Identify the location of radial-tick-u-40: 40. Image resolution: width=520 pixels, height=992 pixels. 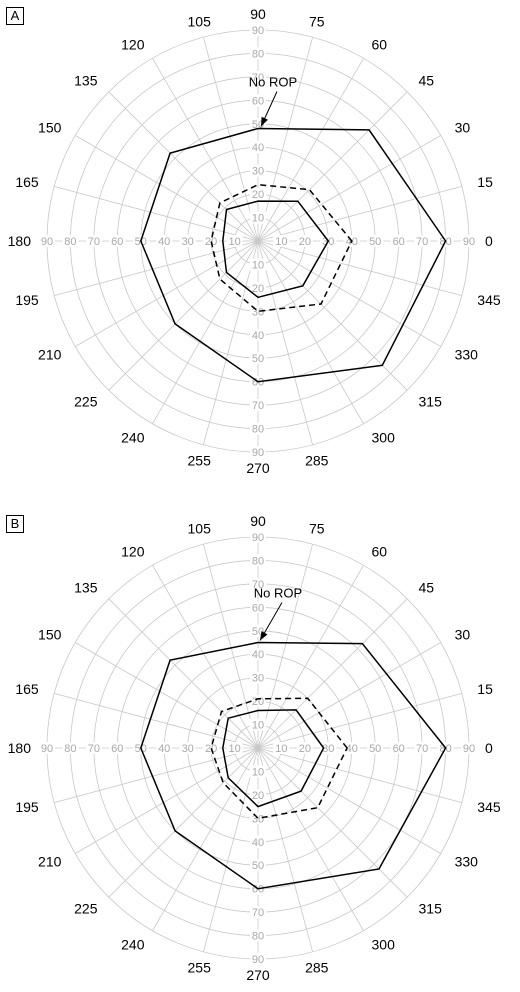
(258, 148).